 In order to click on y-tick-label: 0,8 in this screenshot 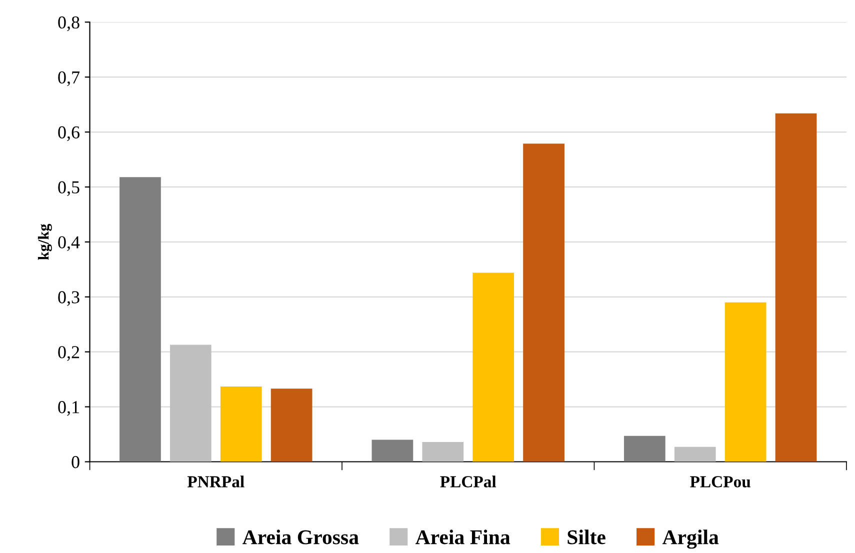, I will do `click(69, 24)`.